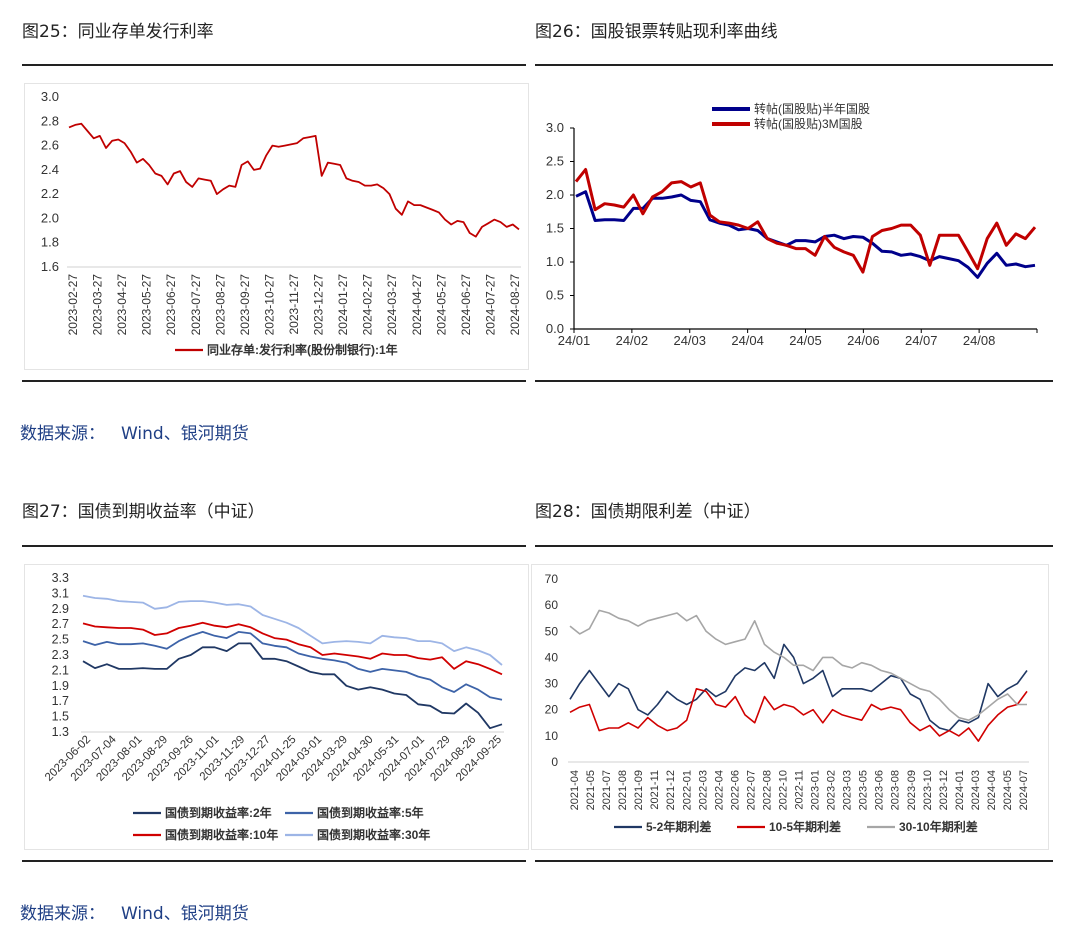  Describe the element at coordinates (220, 305) in the screenshot. I see `x-tick-label: 2023-08-27` at that location.